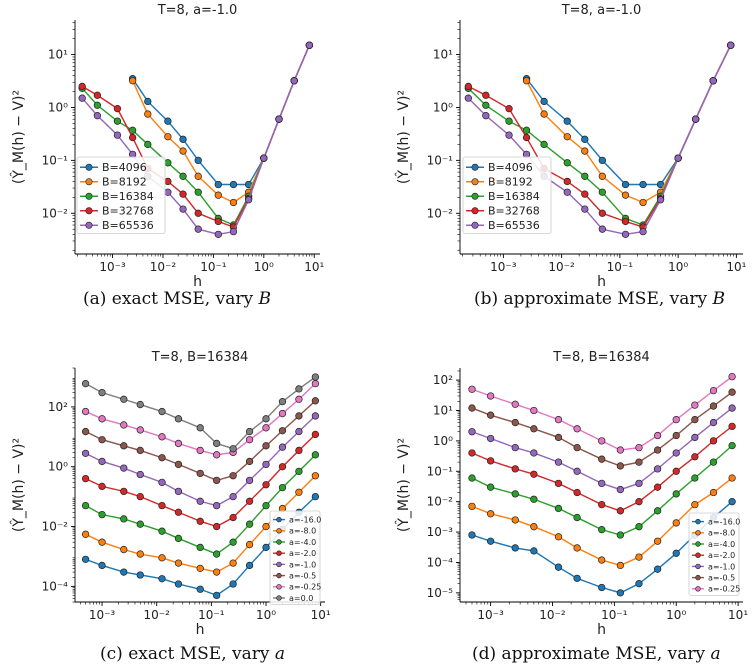 This screenshot has height=670, width=756. Describe the element at coordinates (601, 10) in the screenshot. I see `chart-title: T=8, a=-1.0` at that location.